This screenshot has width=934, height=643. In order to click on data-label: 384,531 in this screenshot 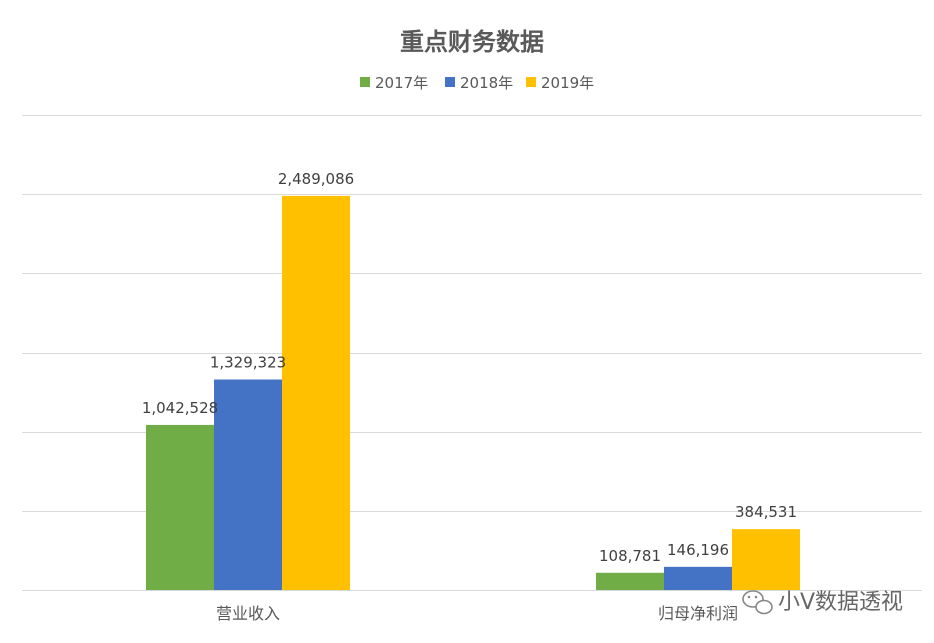, I will do `click(766, 512)`.